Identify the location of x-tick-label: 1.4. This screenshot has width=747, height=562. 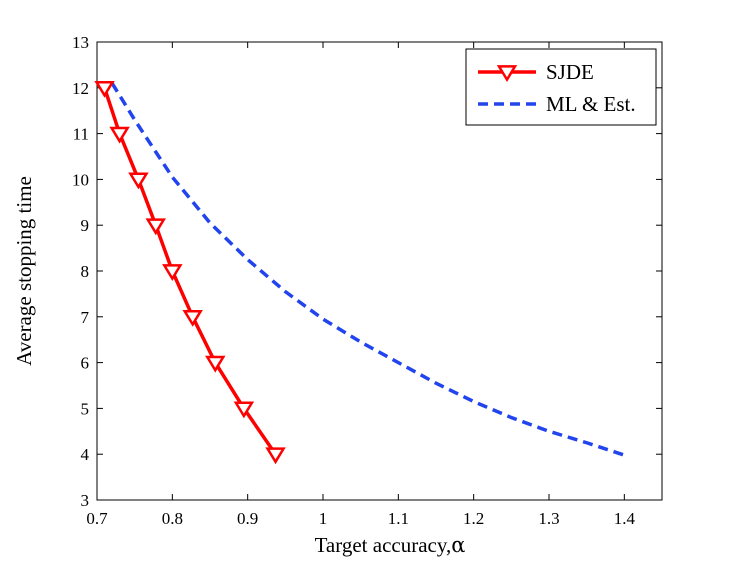
(625, 518).